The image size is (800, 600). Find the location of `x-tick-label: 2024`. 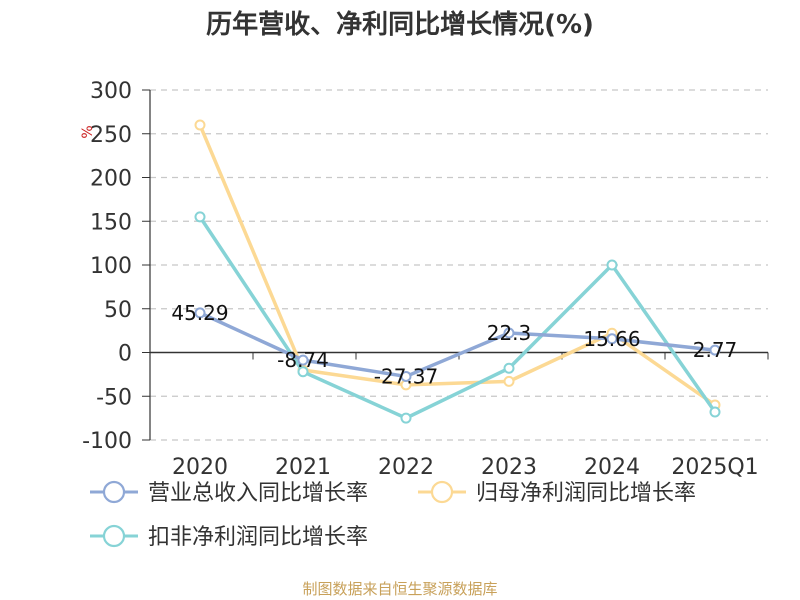

x-tick-label: 2024 is located at coordinates (612, 467).